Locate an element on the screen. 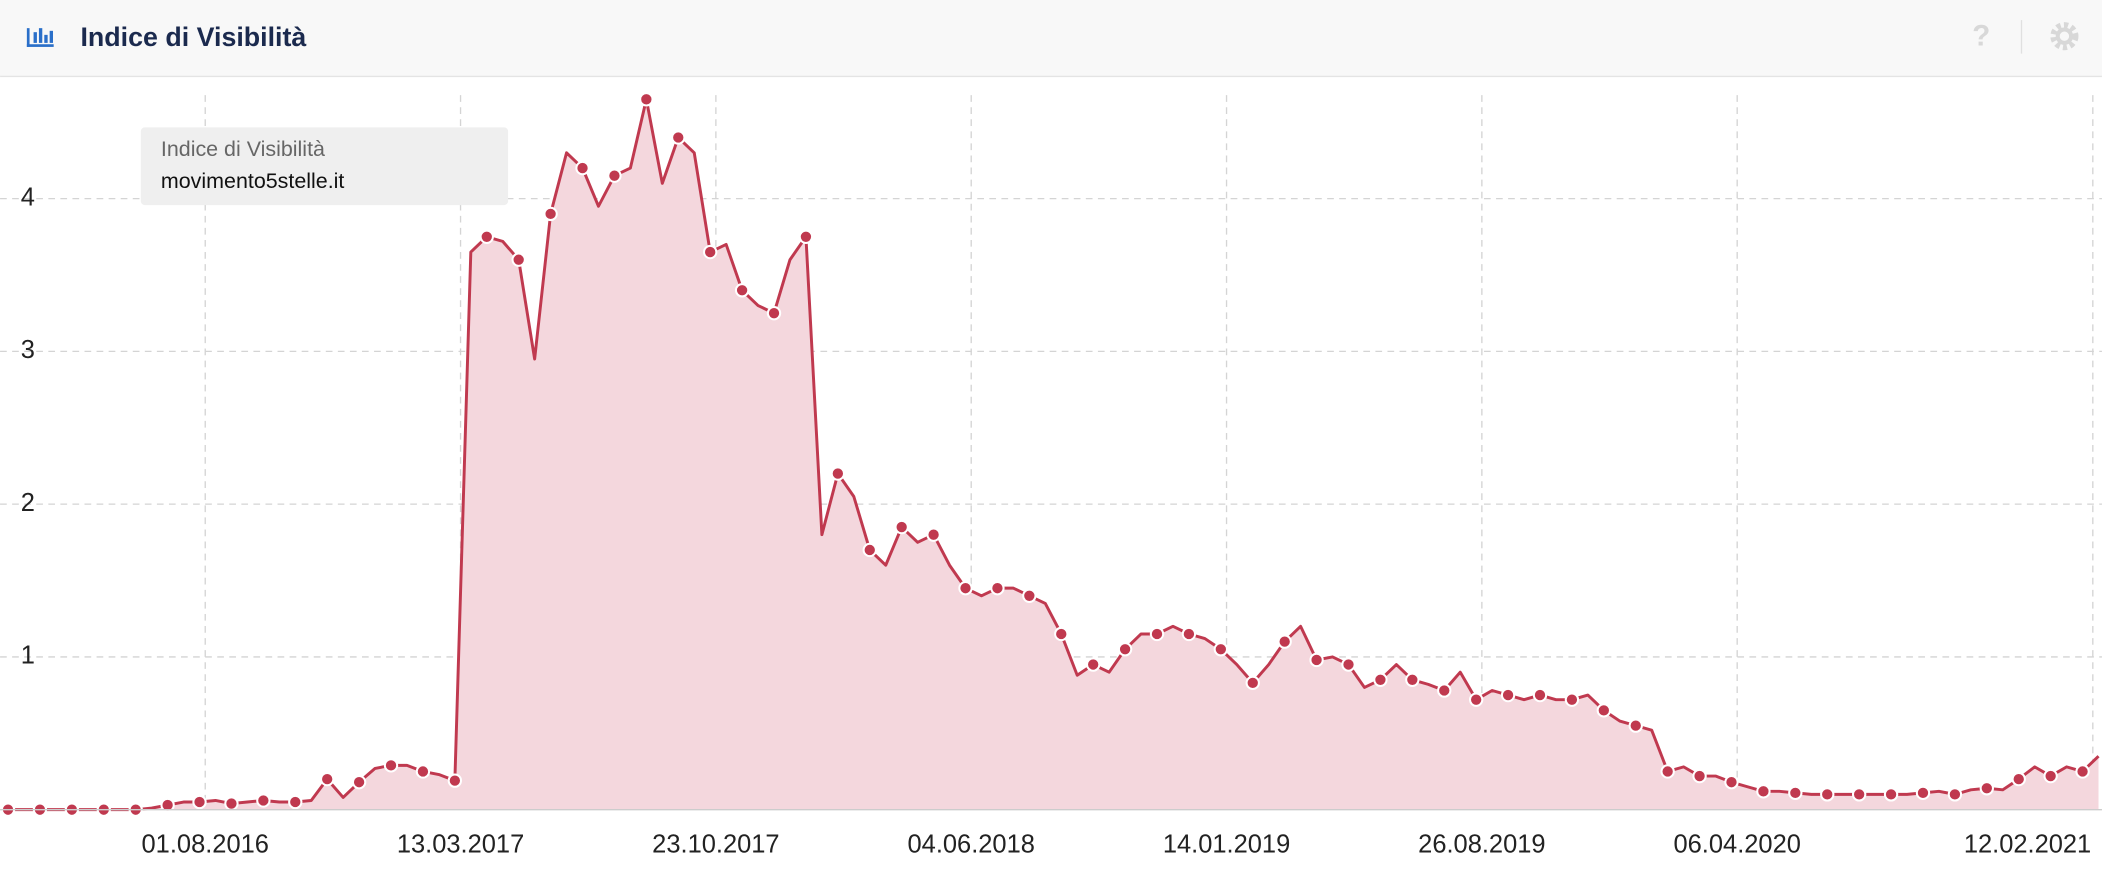 This screenshot has width=2102, height=874. x-tick-label: 04.06.2018 is located at coordinates (971, 845).